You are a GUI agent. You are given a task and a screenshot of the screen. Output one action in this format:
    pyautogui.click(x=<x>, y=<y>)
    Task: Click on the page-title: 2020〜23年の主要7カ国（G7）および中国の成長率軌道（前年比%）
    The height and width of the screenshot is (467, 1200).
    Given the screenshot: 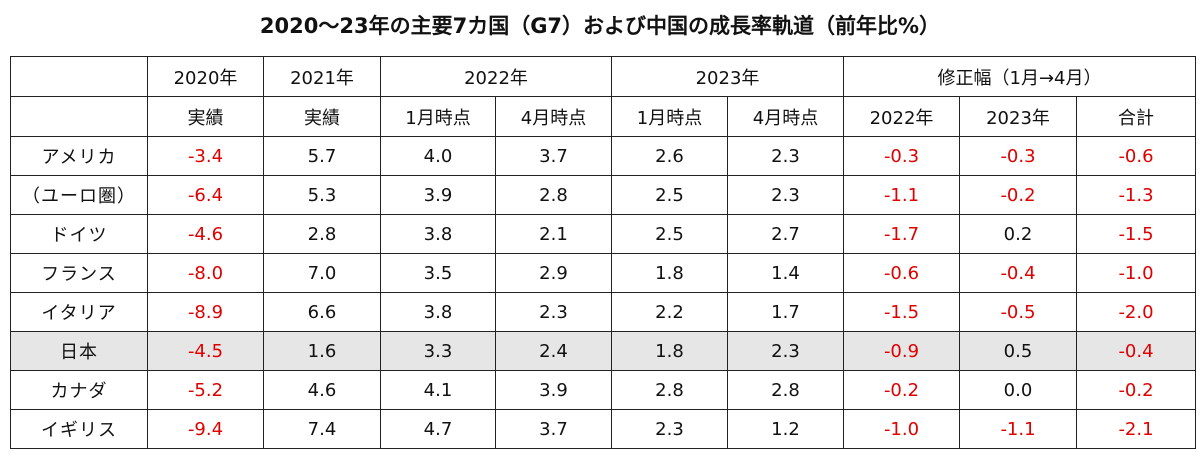 What is the action you would take?
    pyautogui.click(x=600, y=26)
    